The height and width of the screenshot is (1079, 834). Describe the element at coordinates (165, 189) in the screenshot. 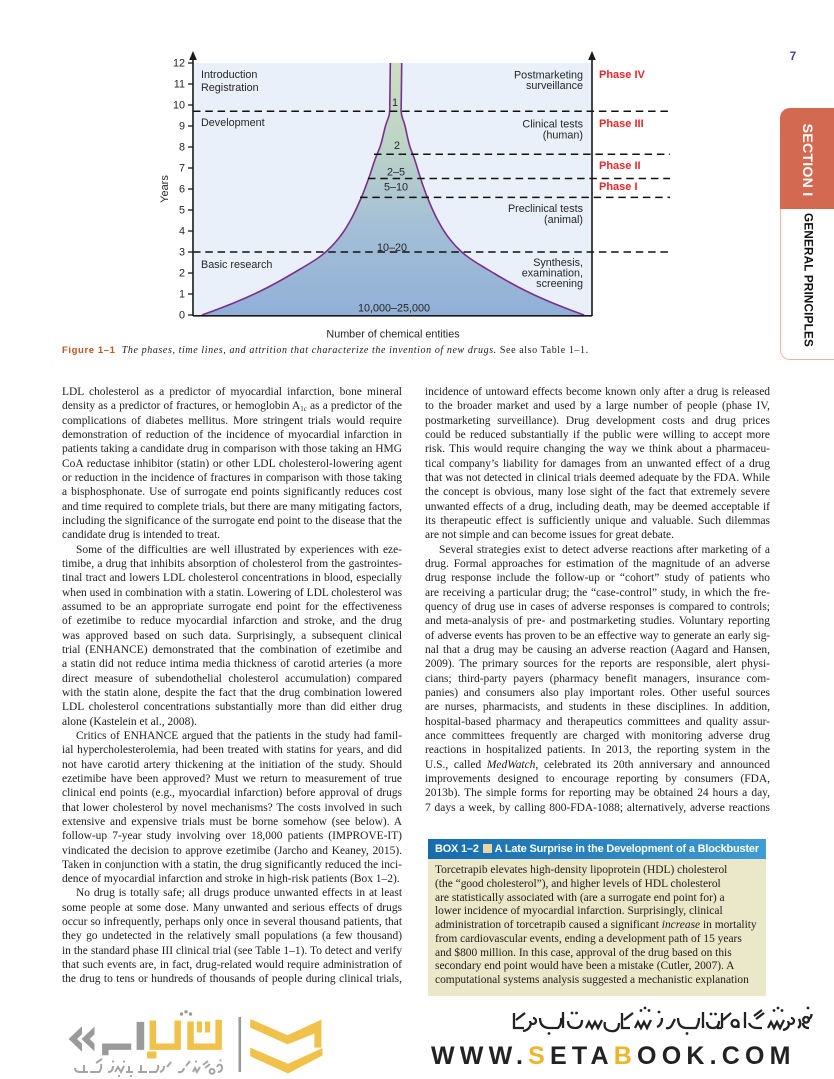

I see `svg-text: Years` at that location.